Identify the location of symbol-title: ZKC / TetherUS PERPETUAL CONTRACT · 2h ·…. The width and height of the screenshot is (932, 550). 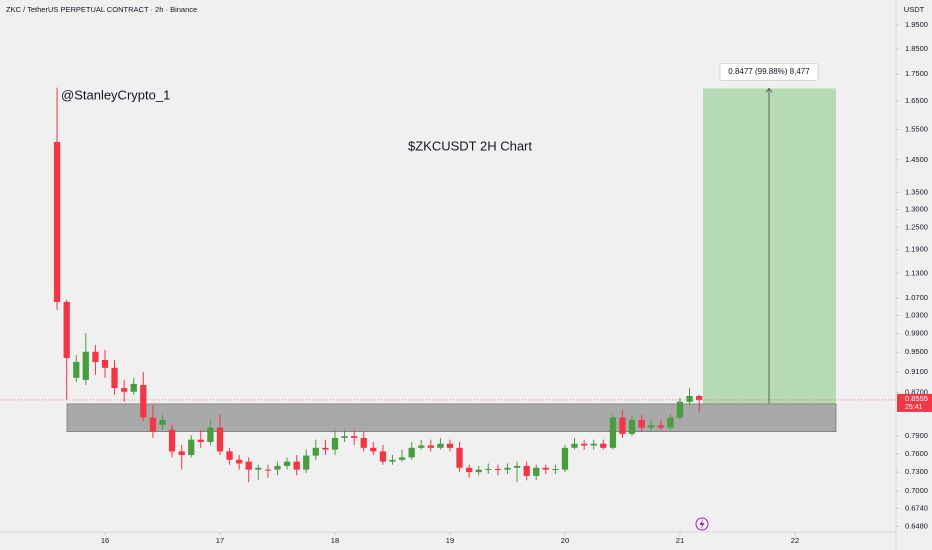
(101, 9).